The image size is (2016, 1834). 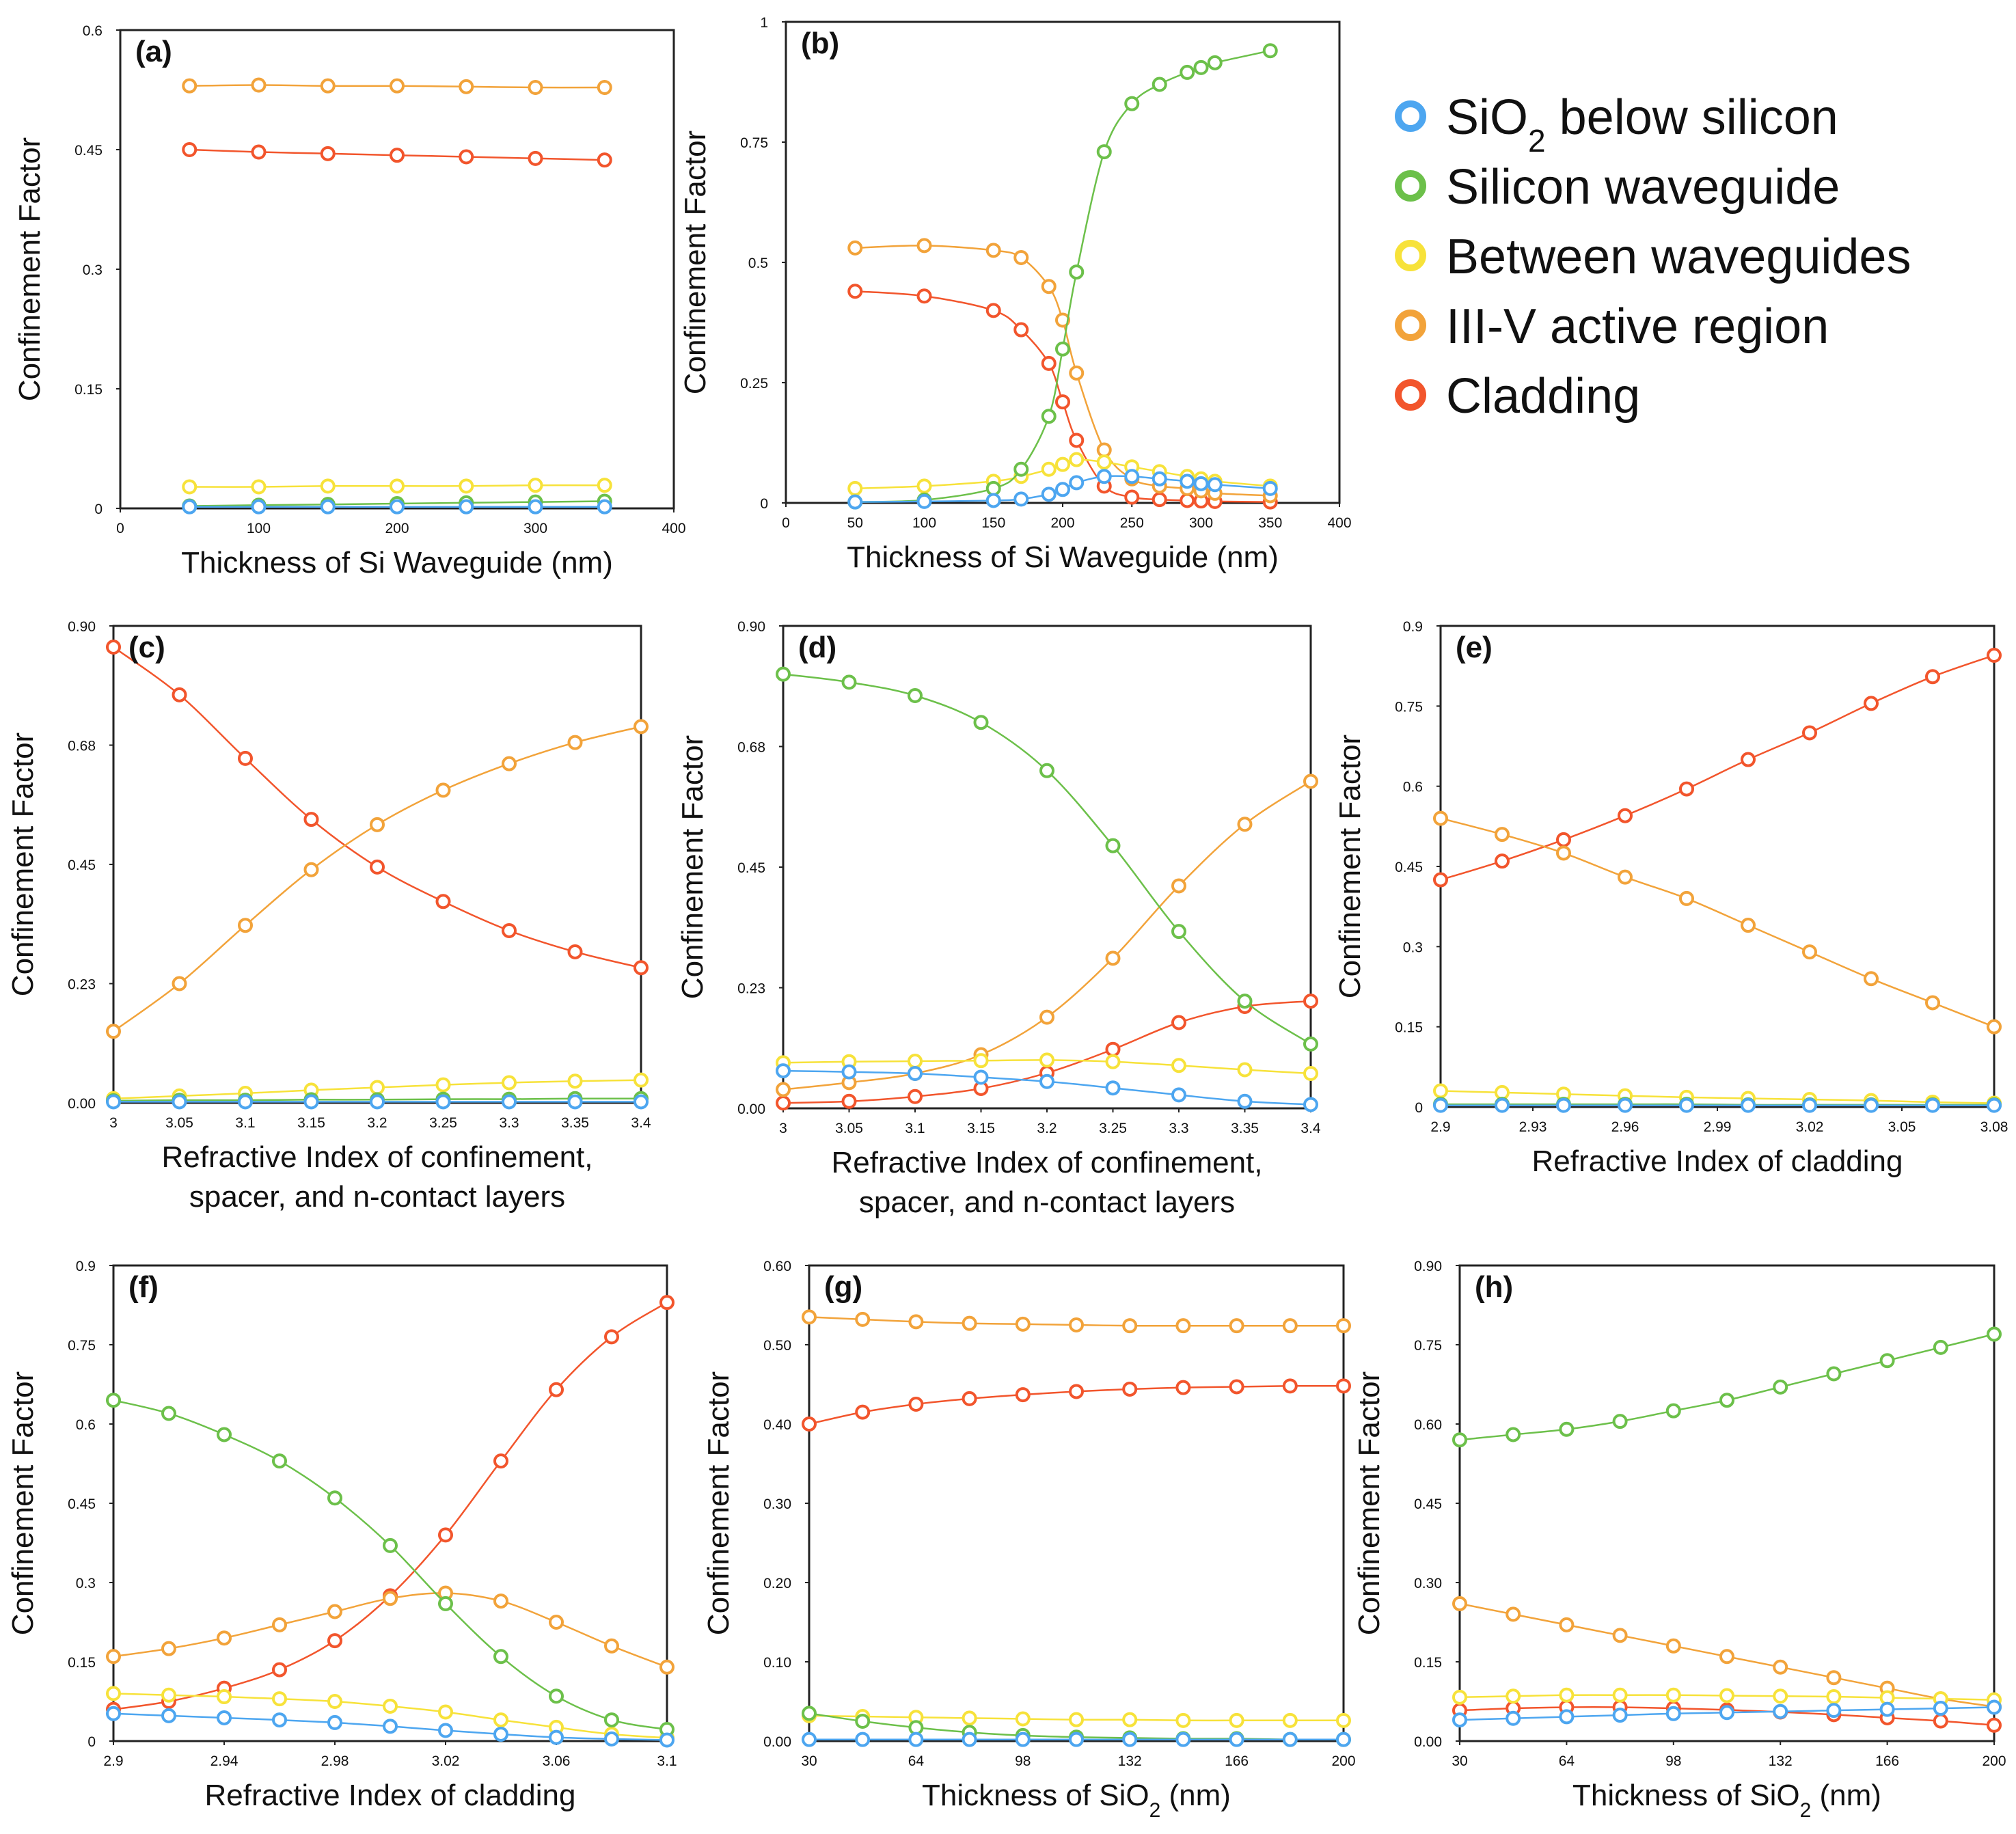 What do you see at coordinates (1428, 1267) in the screenshot?
I see `y-tick-label: 0.90` at bounding box center [1428, 1267].